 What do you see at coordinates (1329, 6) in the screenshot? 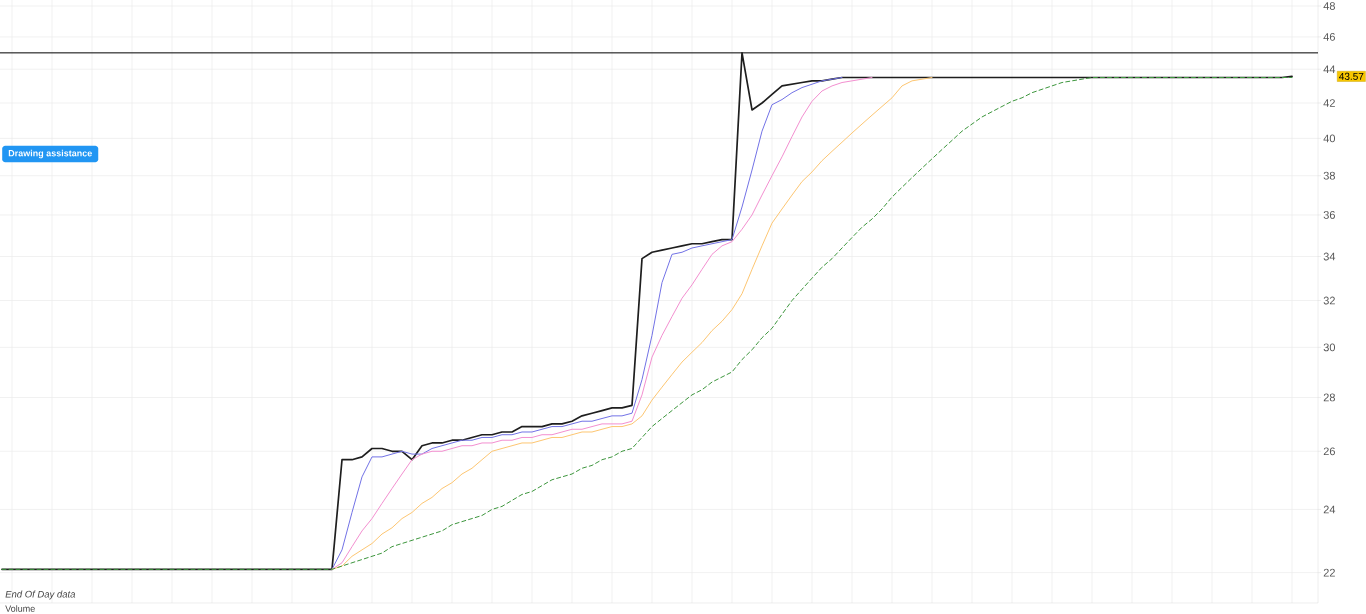
I see `y-tick-label: 48` at bounding box center [1329, 6].